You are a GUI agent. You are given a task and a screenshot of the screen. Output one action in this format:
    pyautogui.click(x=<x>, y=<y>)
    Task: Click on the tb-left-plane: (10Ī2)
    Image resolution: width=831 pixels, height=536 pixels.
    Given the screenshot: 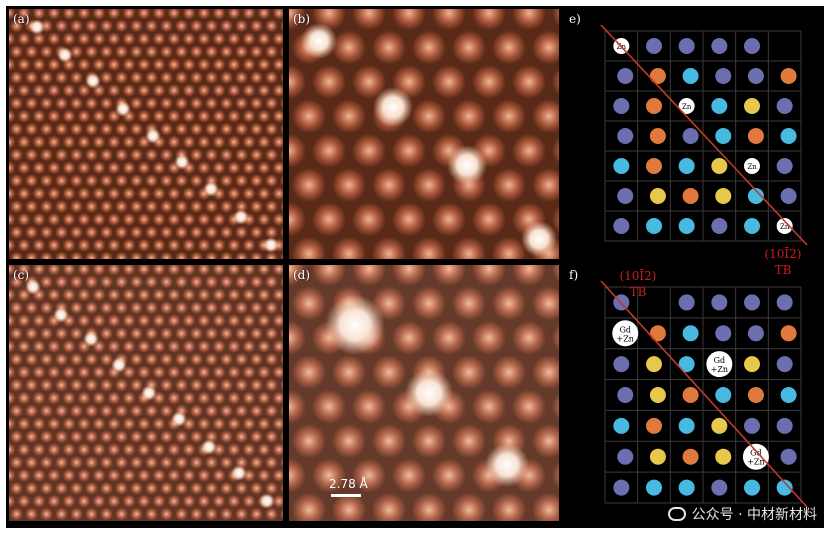 What is the action you would take?
    pyautogui.click(x=638, y=276)
    